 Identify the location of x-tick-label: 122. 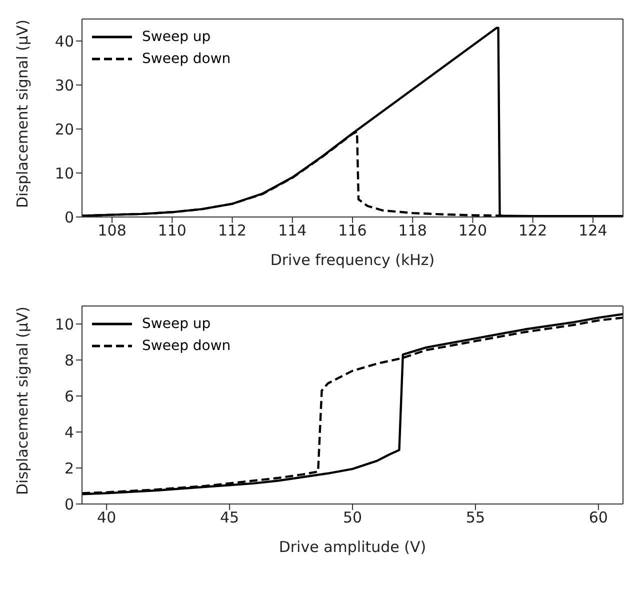
(533, 231).